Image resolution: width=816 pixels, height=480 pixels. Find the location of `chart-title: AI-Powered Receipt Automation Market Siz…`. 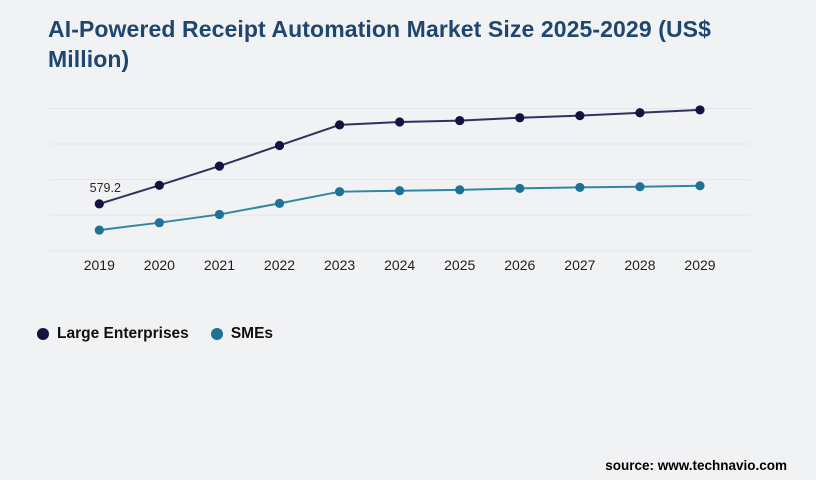

chart-title: AI-Powered Receipt Automation Market Siz… is located at coordinates (380, 44).